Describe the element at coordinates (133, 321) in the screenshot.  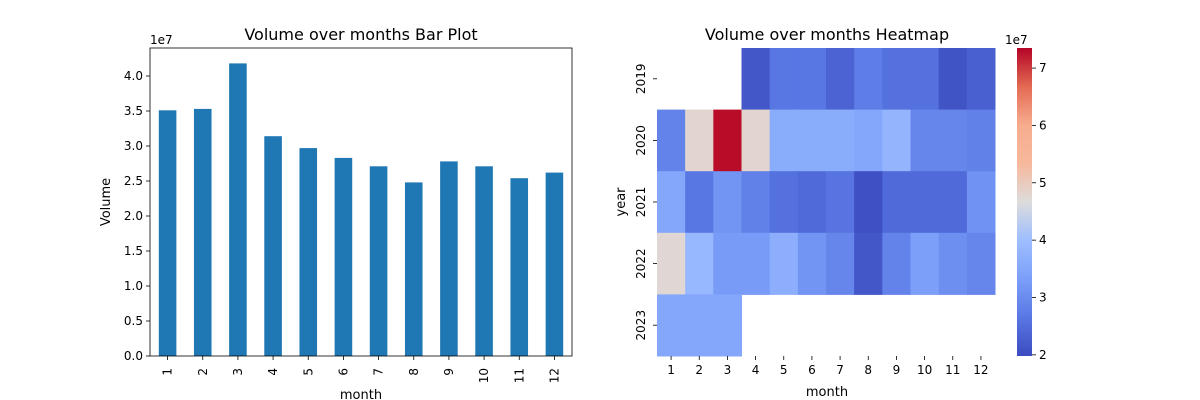
I see `bar-y-tick-label: 0.5` at that location.